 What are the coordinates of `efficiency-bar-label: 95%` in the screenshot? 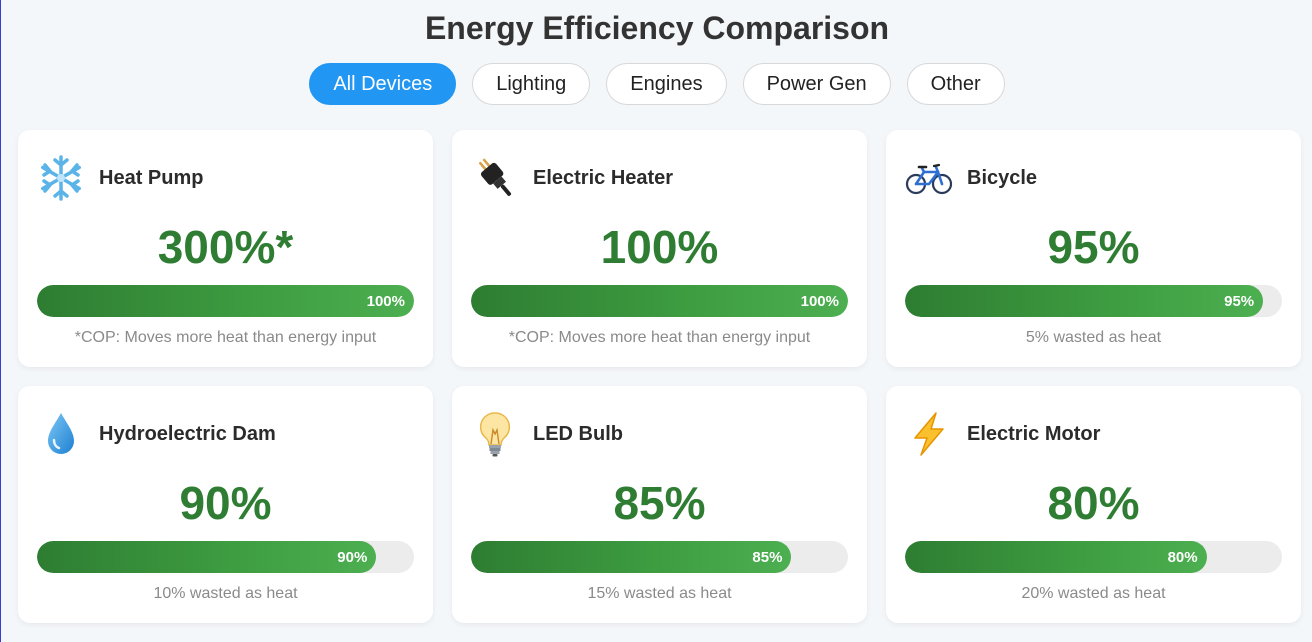 It's located at (1239, 301).